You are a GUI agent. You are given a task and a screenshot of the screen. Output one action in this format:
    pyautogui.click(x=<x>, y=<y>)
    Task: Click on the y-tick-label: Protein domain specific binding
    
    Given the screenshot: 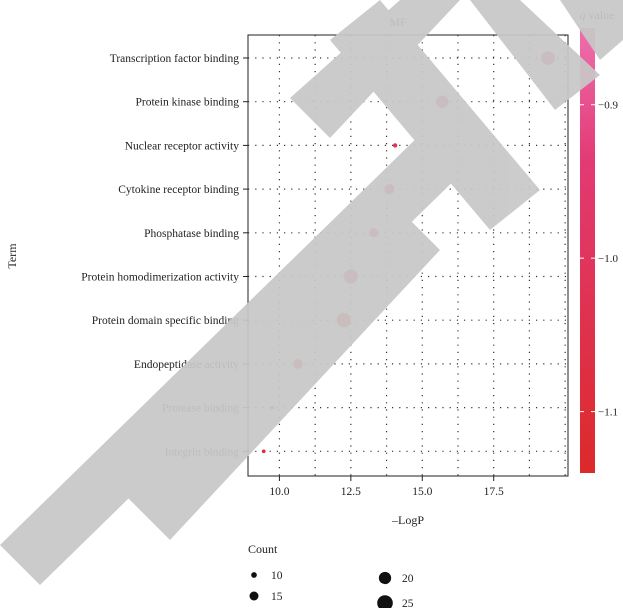 What is the action you would take?
    pyautogui.click(x=165, y=321)
    